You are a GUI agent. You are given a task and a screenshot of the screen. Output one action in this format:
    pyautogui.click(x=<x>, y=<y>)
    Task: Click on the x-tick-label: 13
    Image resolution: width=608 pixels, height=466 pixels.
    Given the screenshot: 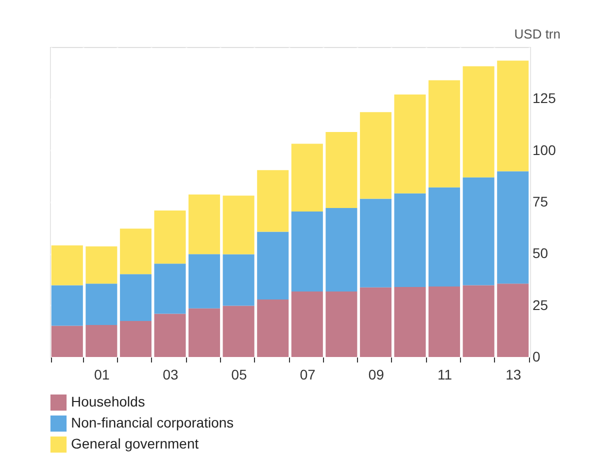 What is the action you would take?
    pyautogui.click(x=514, y=374)
    